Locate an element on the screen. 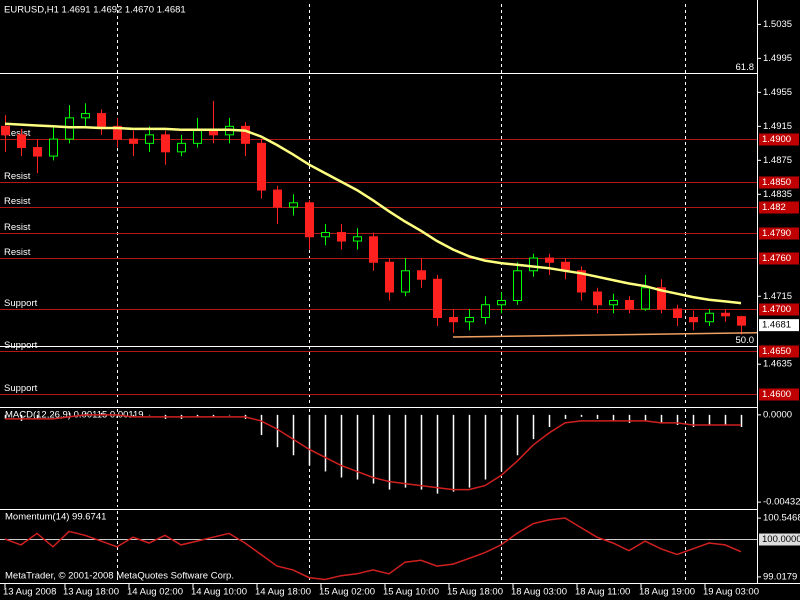  panel-title: EURUSD,H1 1.4691 1.4692 1.4670 1.4681 is located at coordinates (95, 10).